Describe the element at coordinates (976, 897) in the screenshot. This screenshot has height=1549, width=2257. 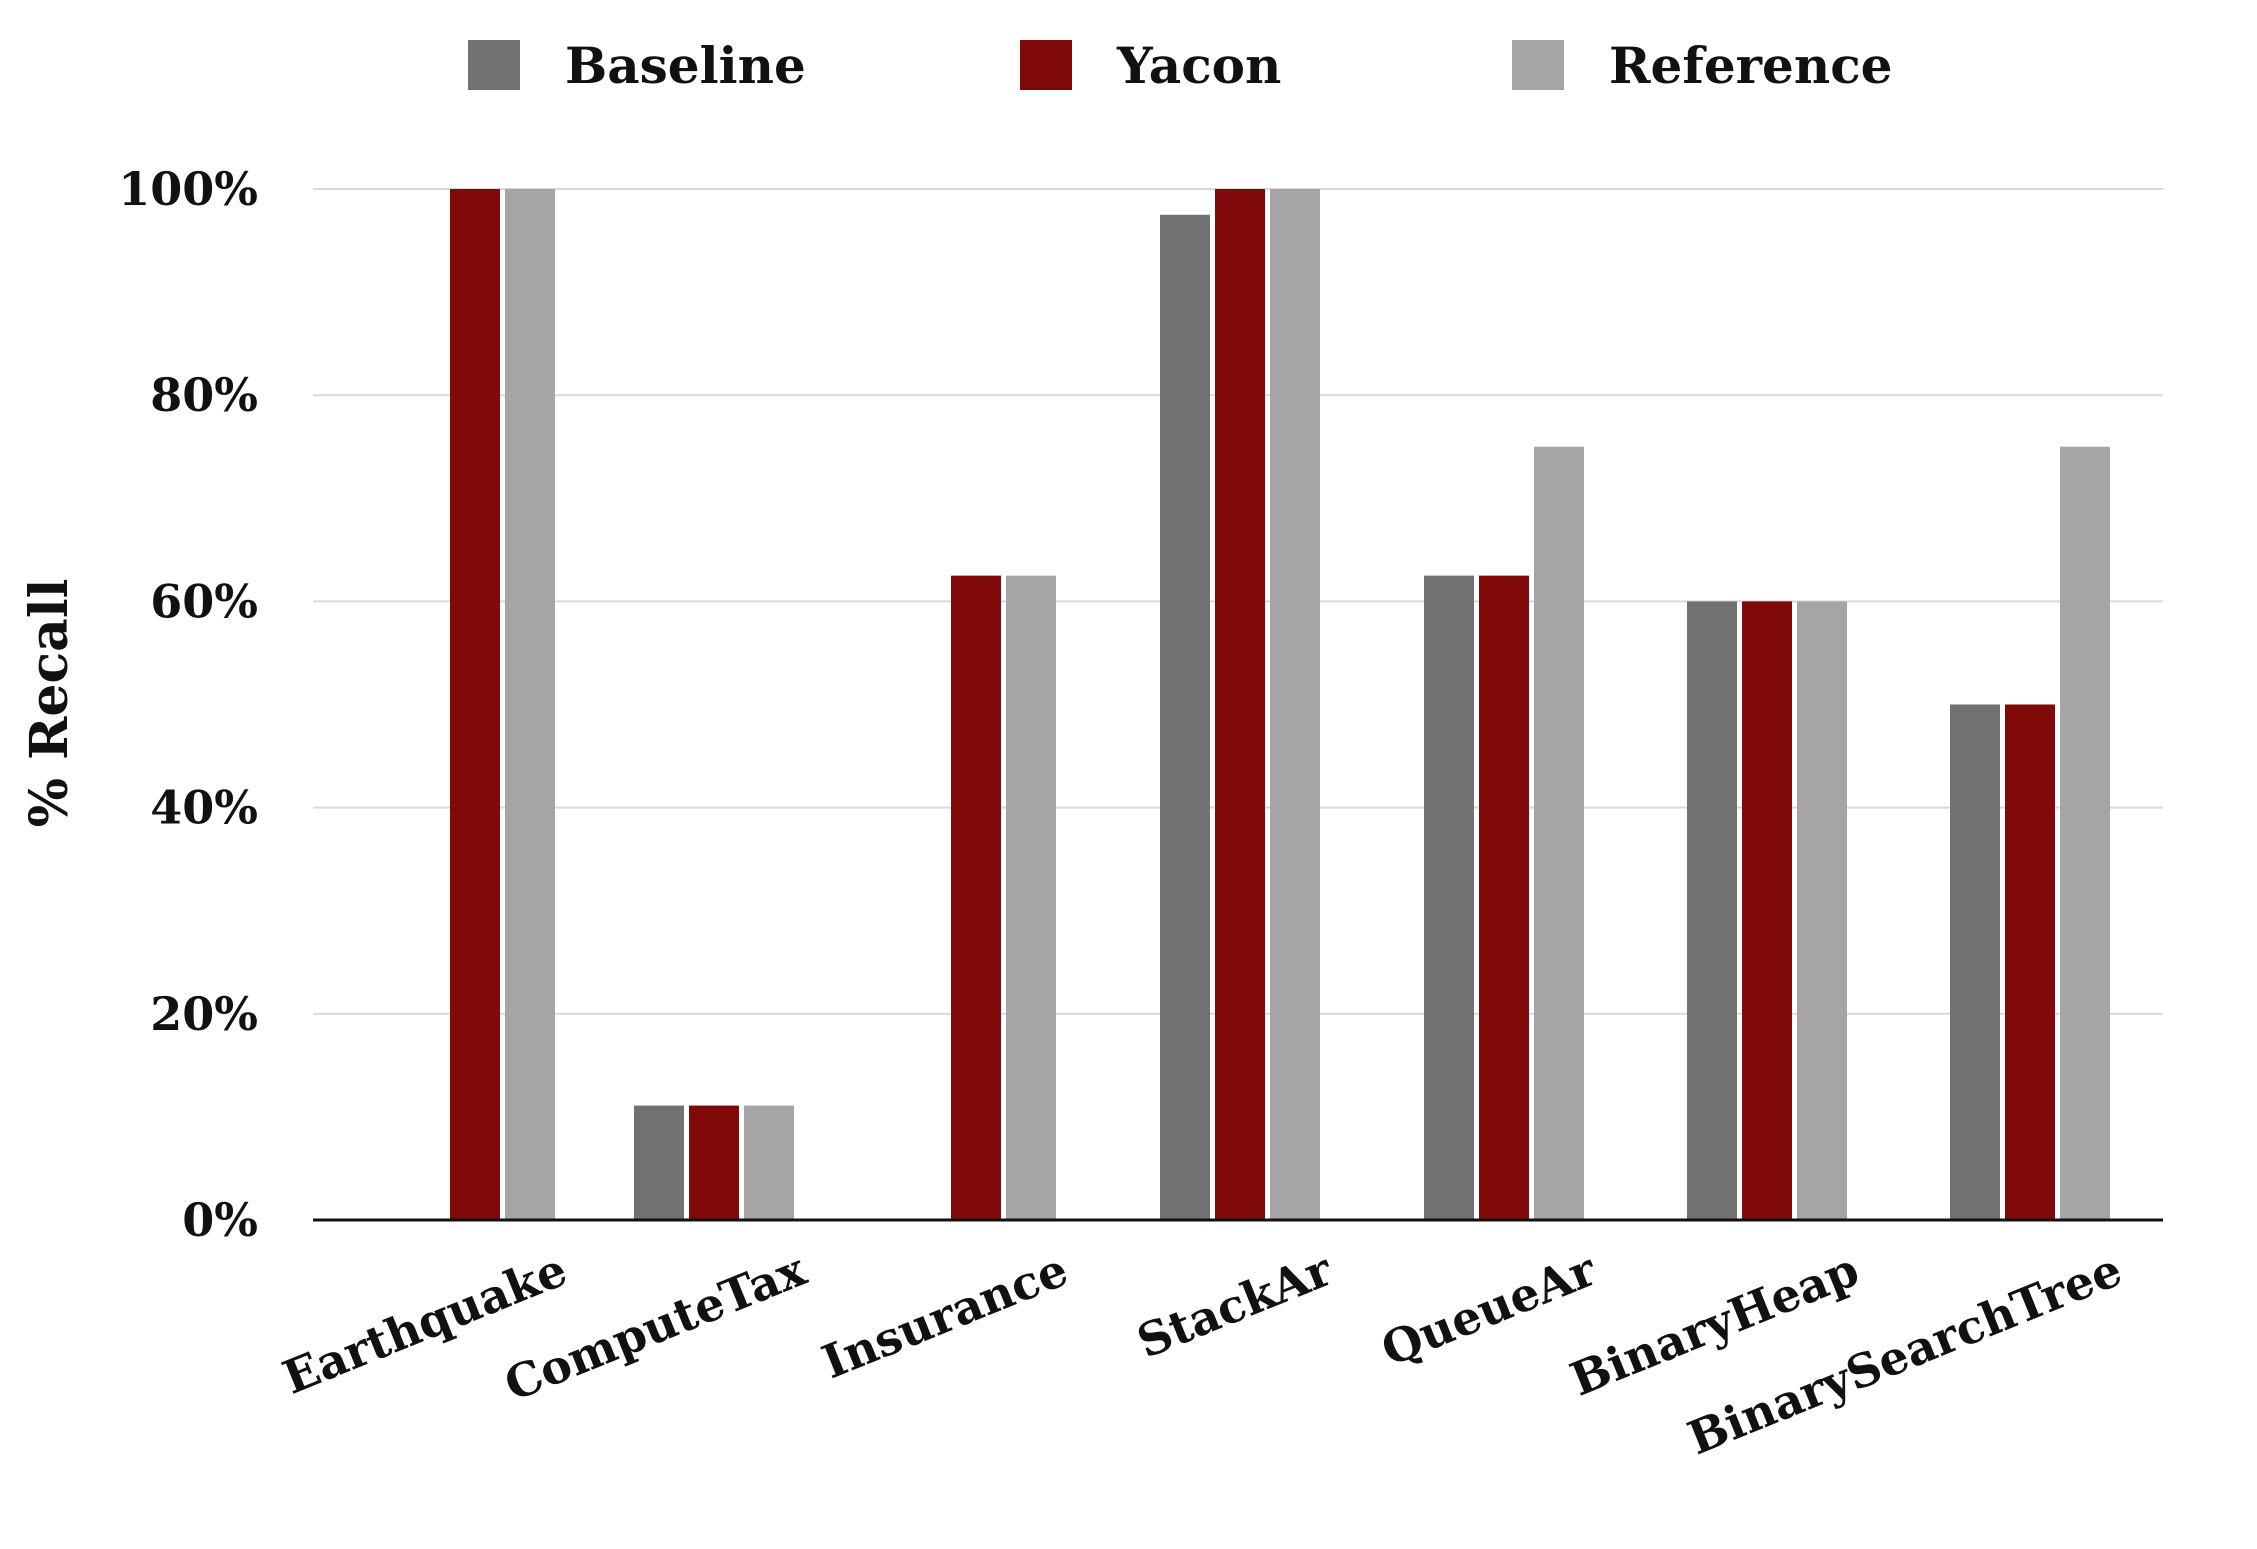
I see `bar-yacon-insurance` at that location.